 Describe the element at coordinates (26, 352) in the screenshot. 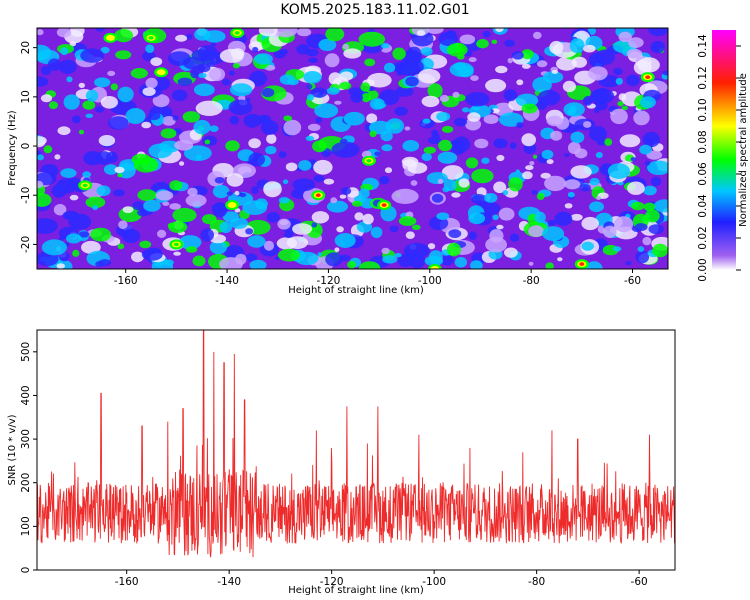

I see `snr-y-tick-label: 500` at that location.